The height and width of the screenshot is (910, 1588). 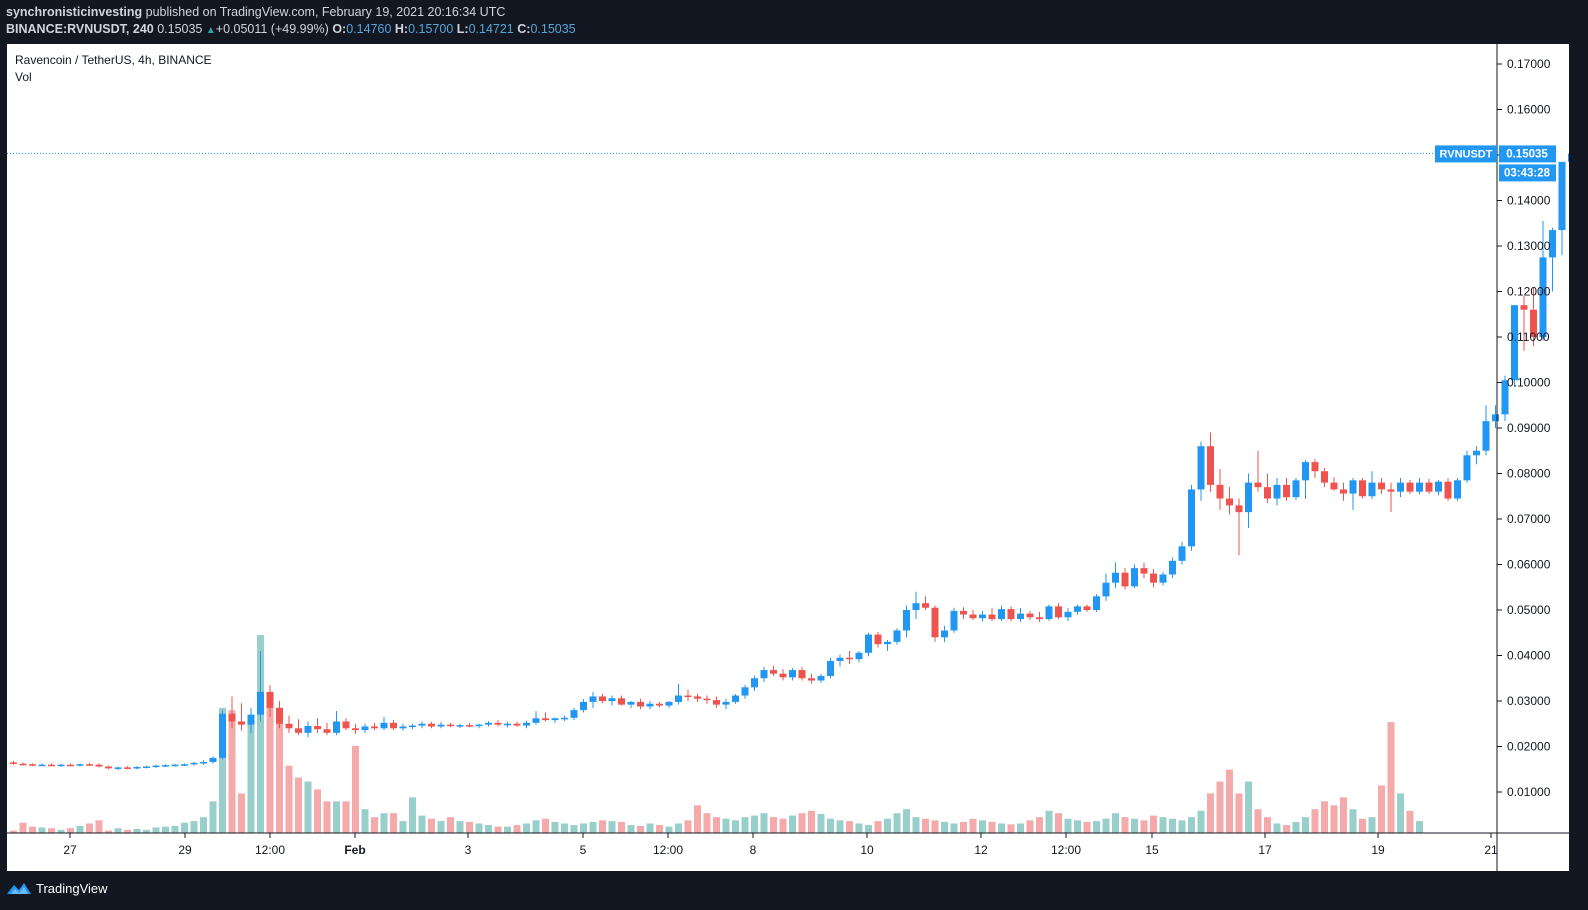 I want to click on publisher-name: synchronisticinvesting, so click(x=74, y=12).